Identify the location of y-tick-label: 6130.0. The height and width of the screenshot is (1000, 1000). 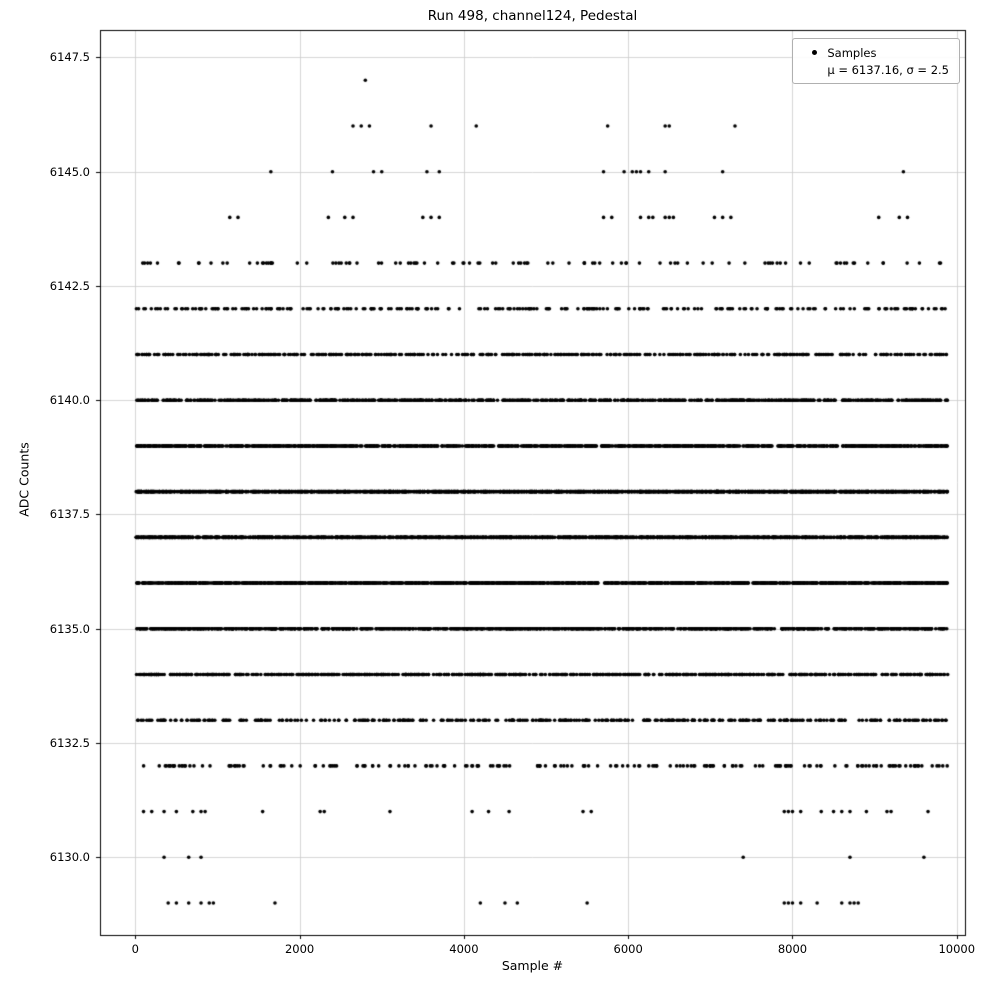
(69, 857).